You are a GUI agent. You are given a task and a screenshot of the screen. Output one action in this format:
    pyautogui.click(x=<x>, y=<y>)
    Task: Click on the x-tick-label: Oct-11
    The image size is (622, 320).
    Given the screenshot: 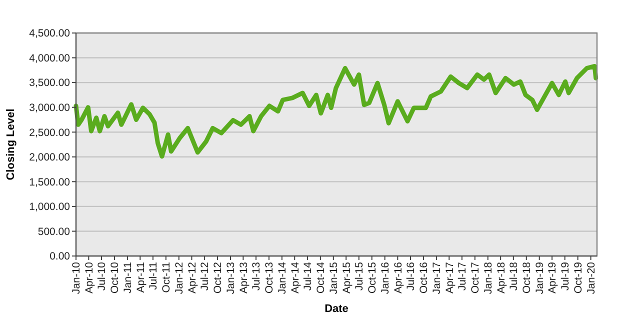 What is the action you would take?
    pyautogui.click(x=166, y=277)
    